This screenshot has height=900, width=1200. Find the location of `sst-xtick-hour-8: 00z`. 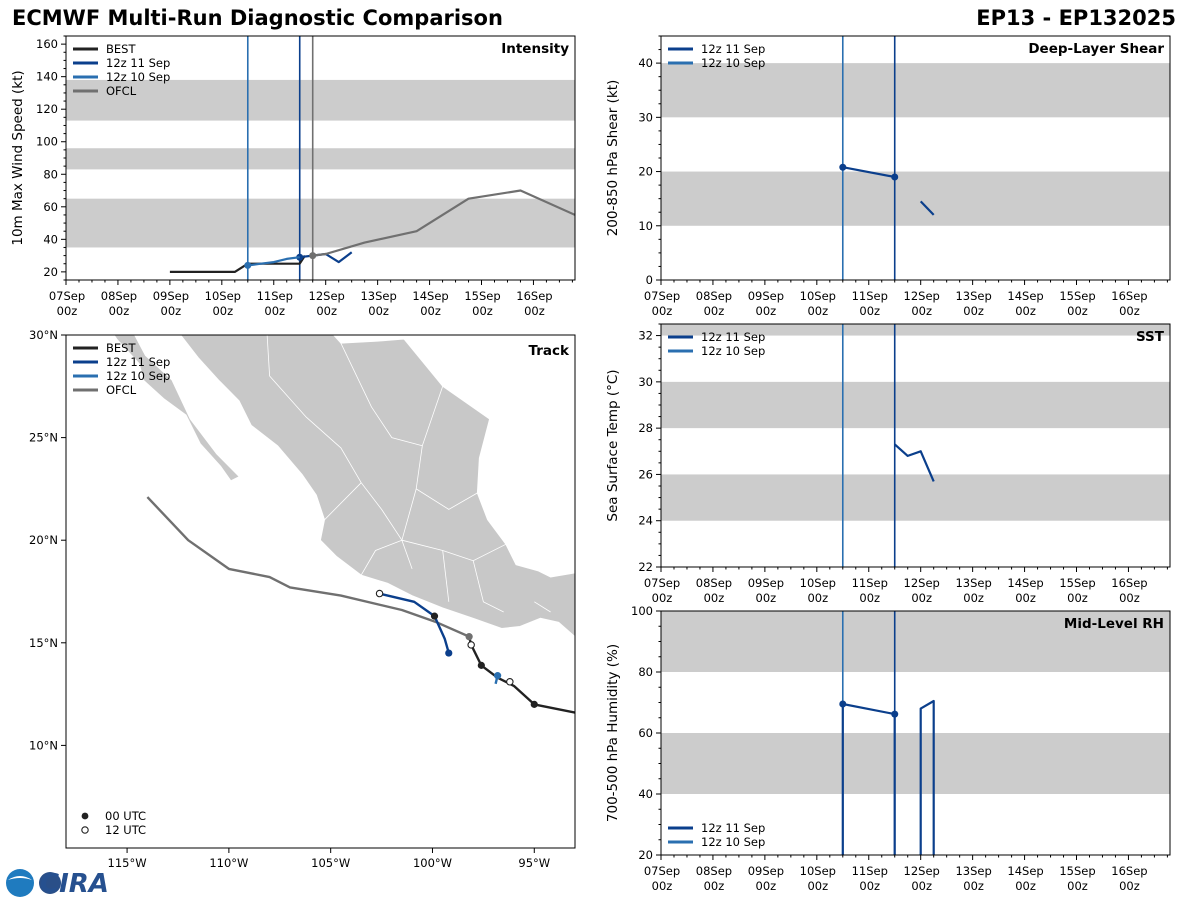

sst-xtick-hour-8: 00z is located at coordinates (1077, 598).